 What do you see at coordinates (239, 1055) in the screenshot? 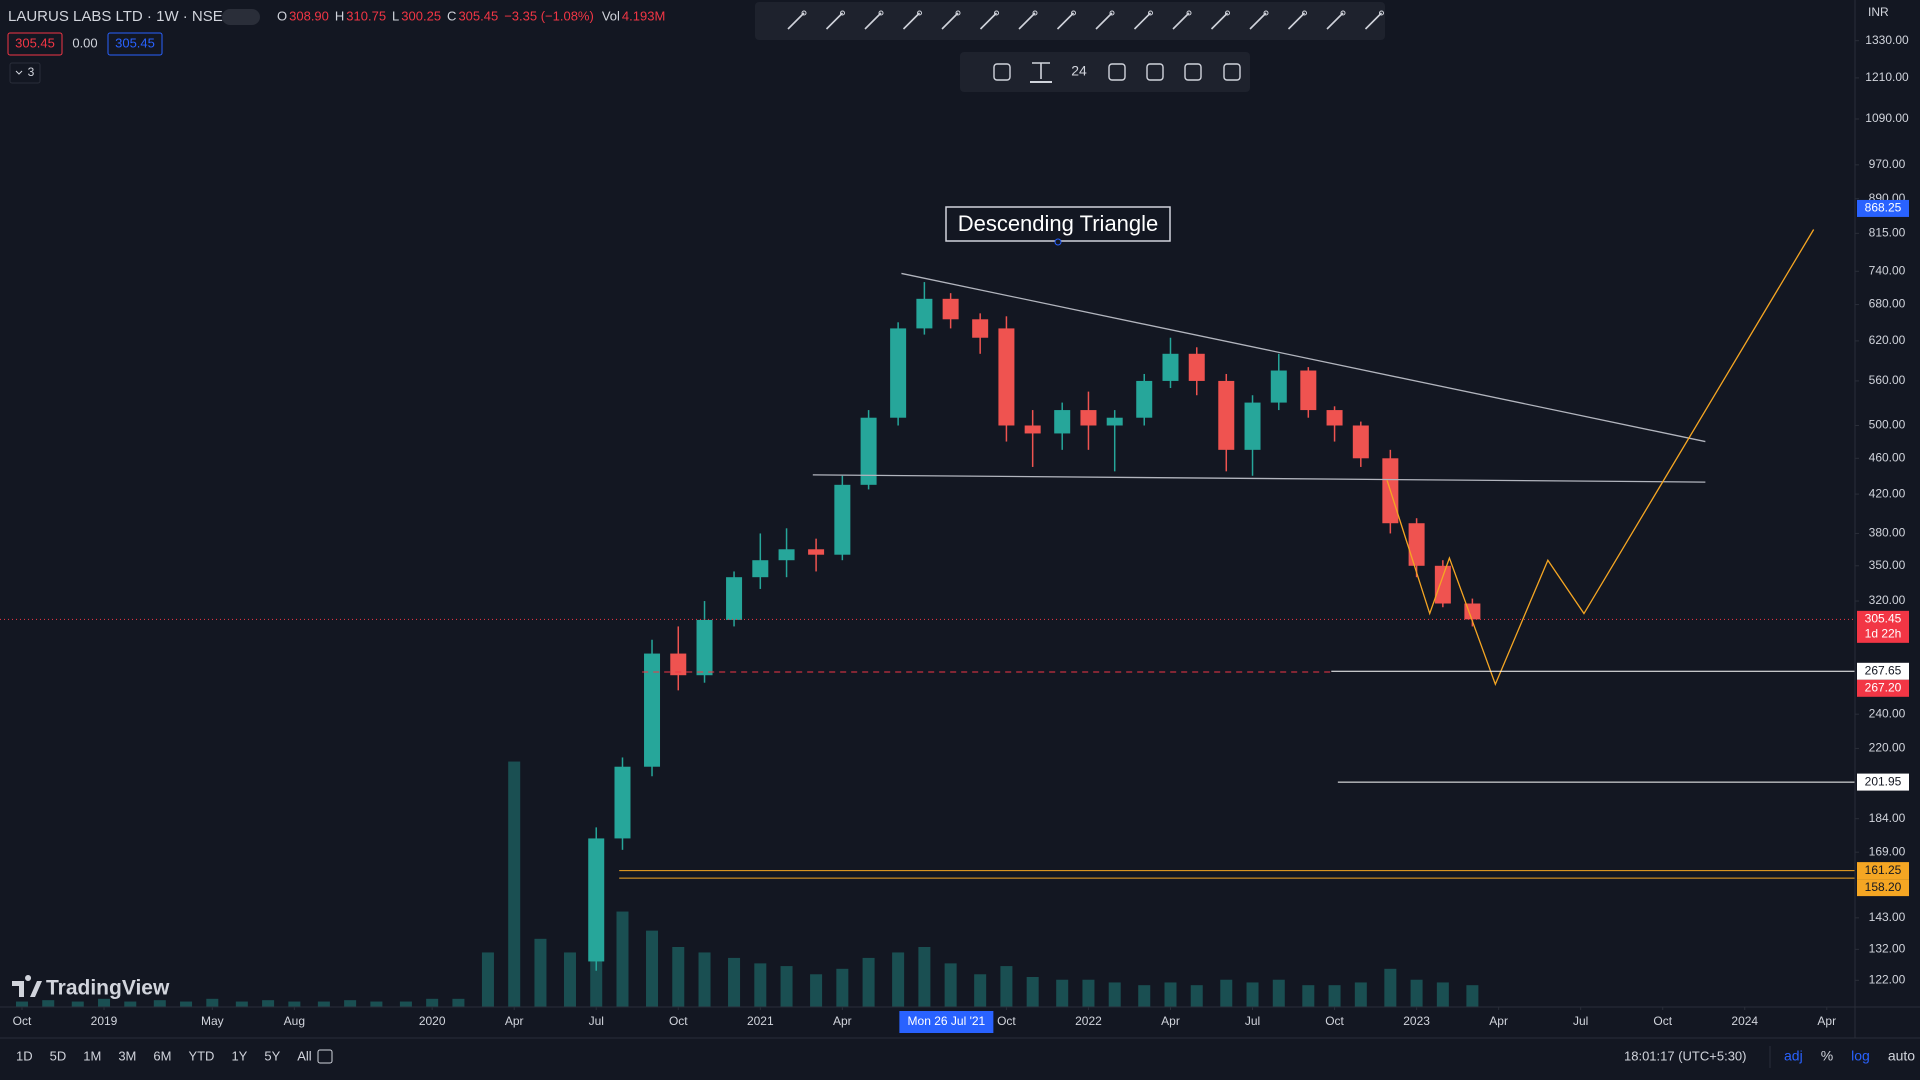
I see `interval-button: 1Y` at bounding box center [239, 1055].